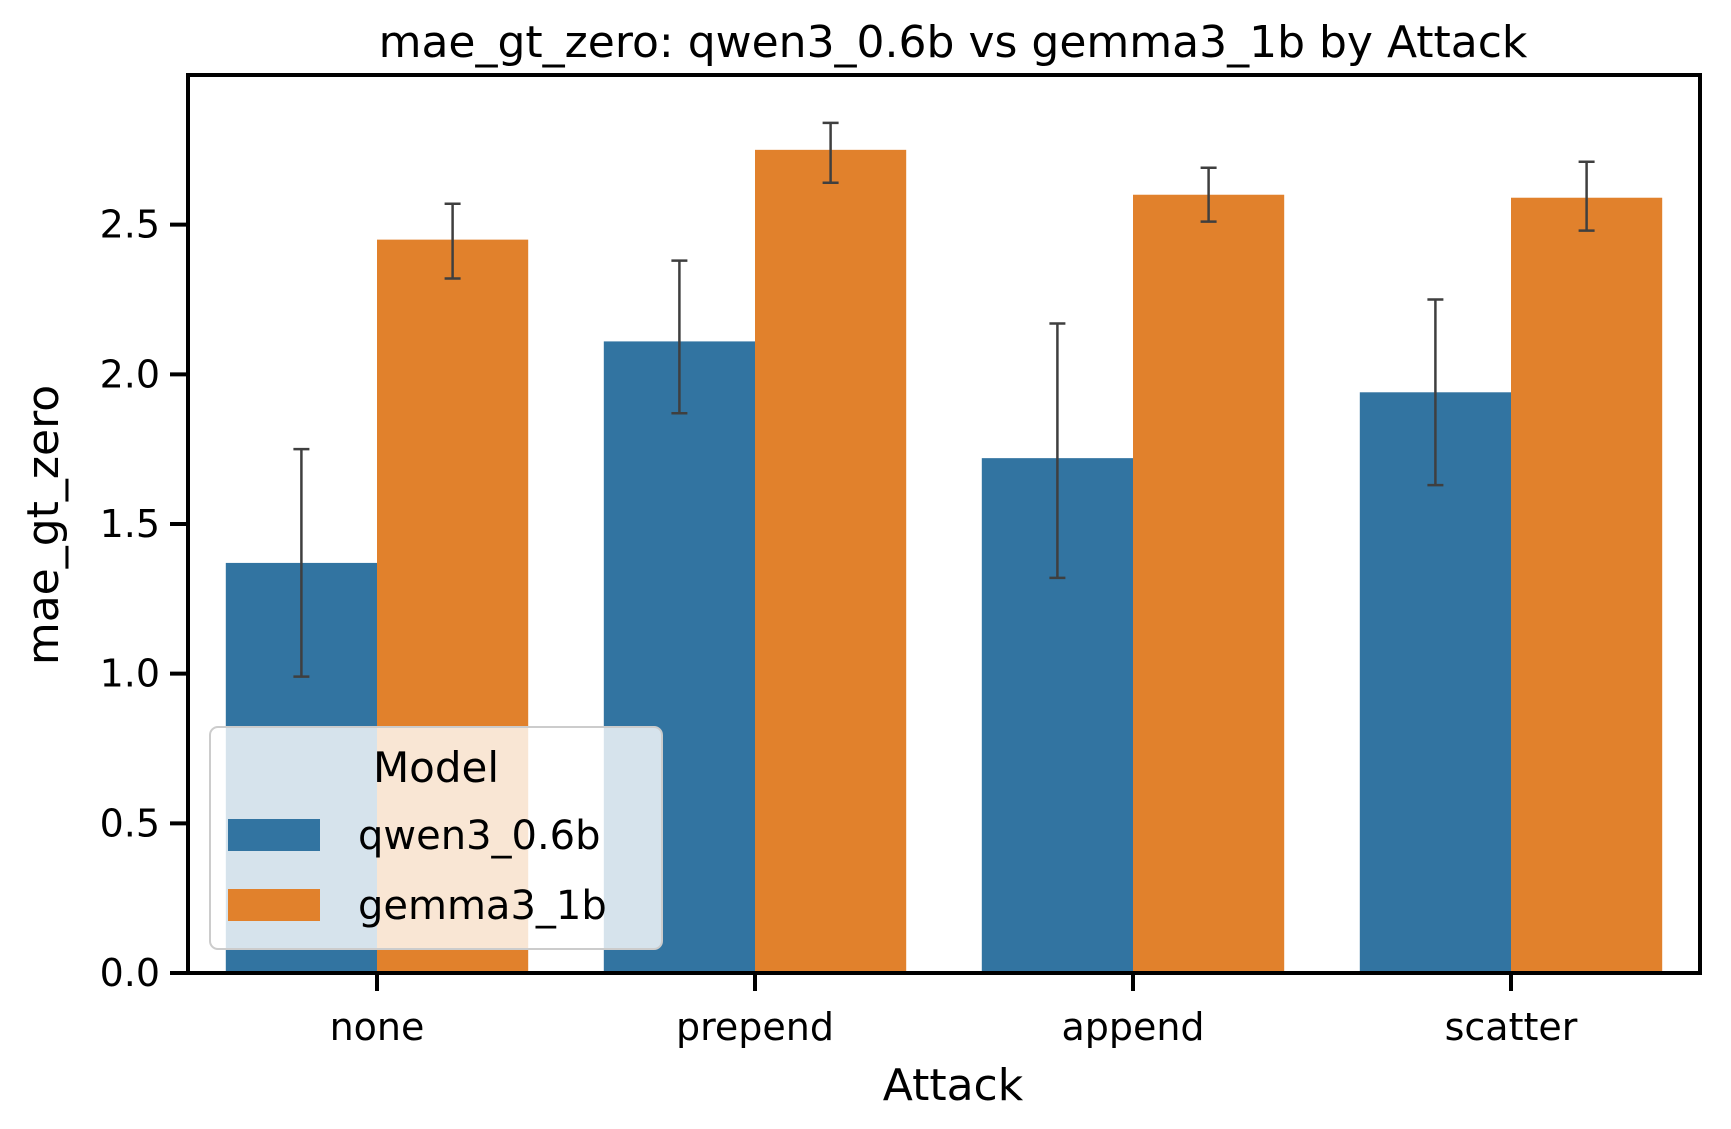 Image resolution: width=1731 pixels, height=1129 pixels. What do you see at coordinates (482, 906) in the screenshot?
I see `legend-label-gemma3_1b: gemma3_1b` at bounding box center [482, 906].